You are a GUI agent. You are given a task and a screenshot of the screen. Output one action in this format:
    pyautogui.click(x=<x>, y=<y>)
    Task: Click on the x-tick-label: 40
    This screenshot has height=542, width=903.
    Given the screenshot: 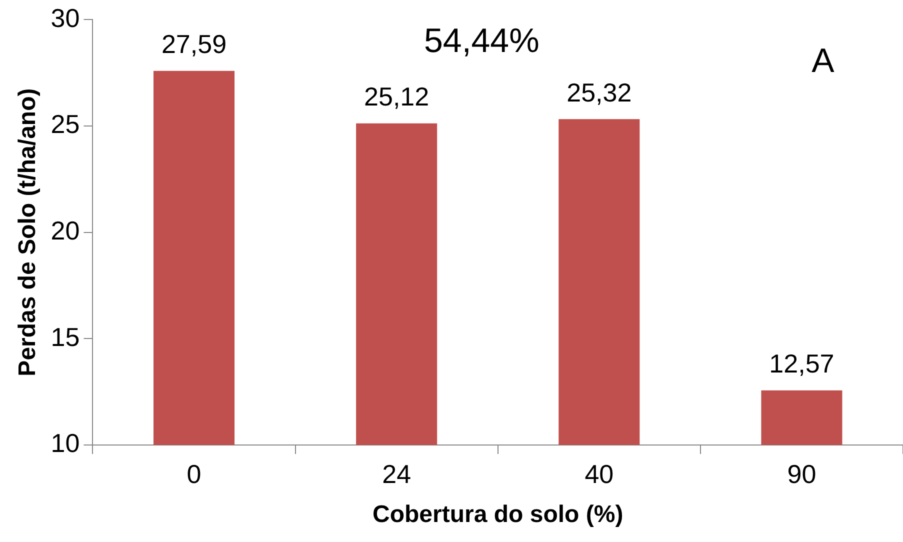 What is the action you would take?
    pyautogui.click(x=599, y=473)
    